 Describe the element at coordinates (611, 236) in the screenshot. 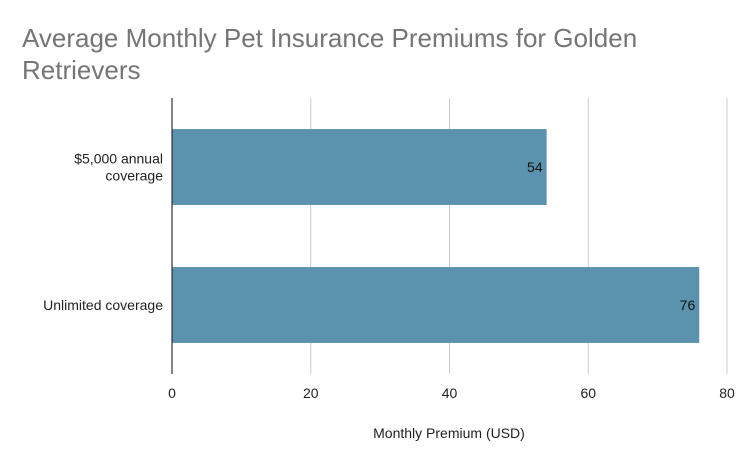

I see `data-labels: 54 76` at that location.